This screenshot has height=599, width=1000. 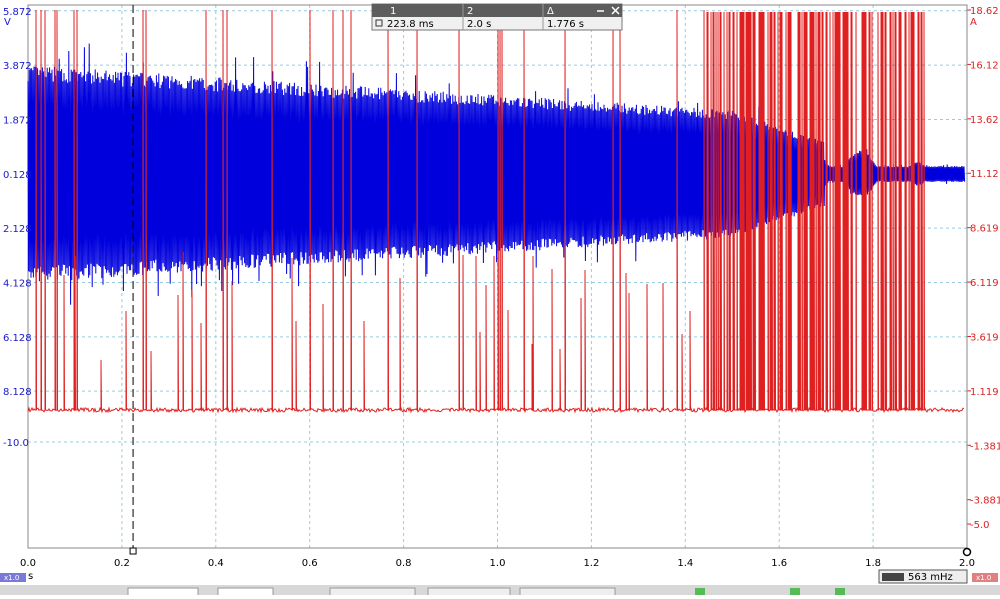 I want to click on x-tick-label: 0.6, so click(x=310, y=563).